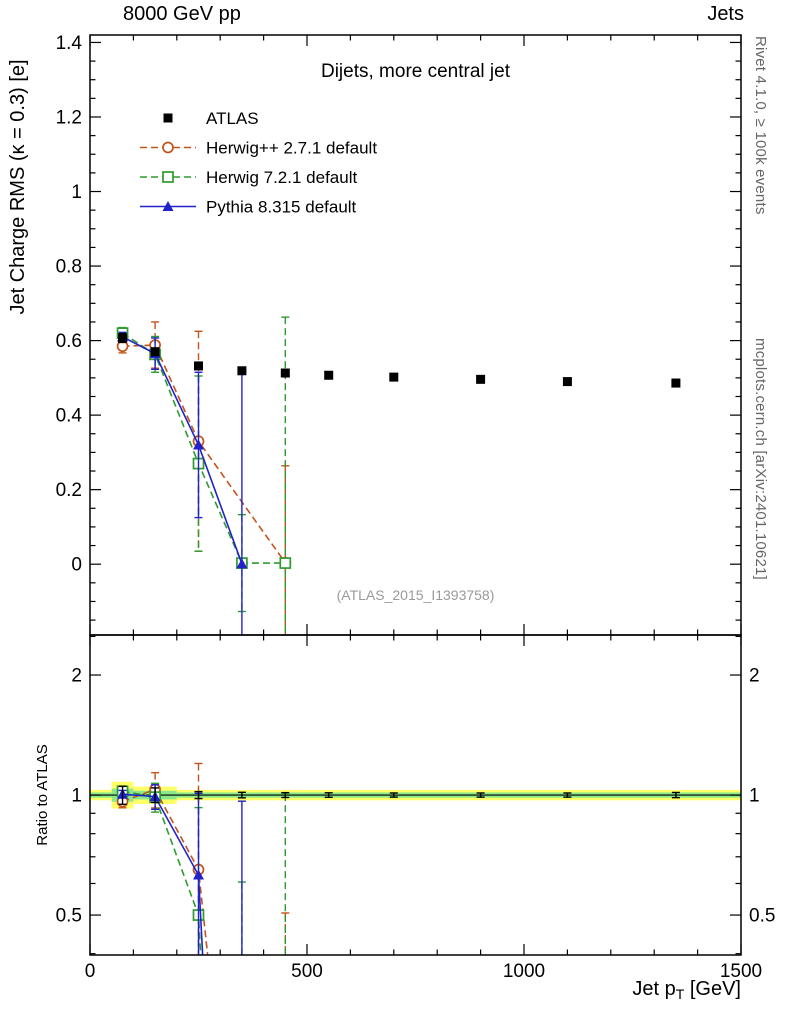 This screenshot has width=786, height=1024. I want to click on watermark: (ATLAS_2015_I1393758), so click(416, 595).